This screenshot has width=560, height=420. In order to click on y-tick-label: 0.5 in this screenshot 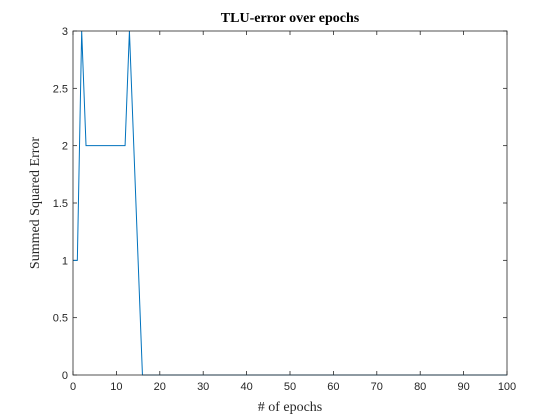, I will do `click(60, 319)`.